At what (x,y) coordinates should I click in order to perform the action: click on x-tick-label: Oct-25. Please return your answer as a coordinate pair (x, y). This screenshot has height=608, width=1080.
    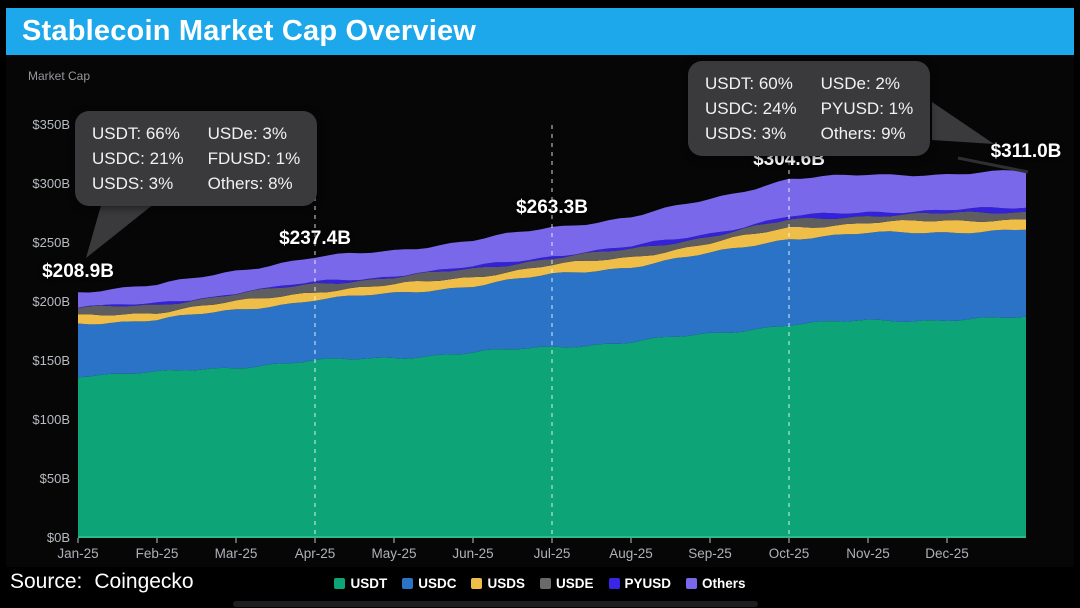
    Looking at the image, I should click on (789, 553).